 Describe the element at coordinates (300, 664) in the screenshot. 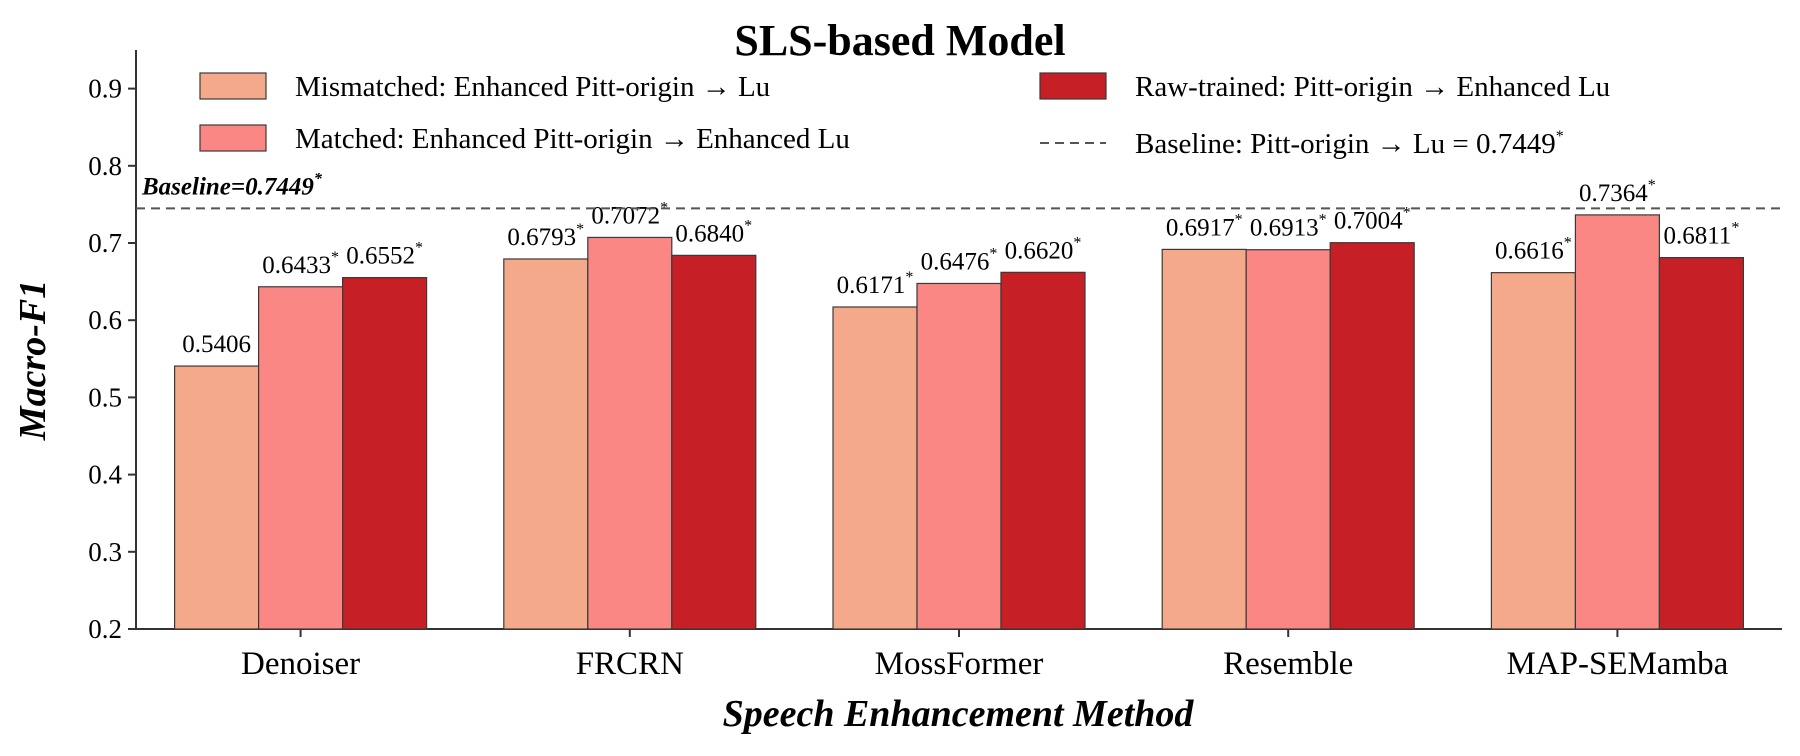

I see `x-tick-label: Denoiser` at that location.